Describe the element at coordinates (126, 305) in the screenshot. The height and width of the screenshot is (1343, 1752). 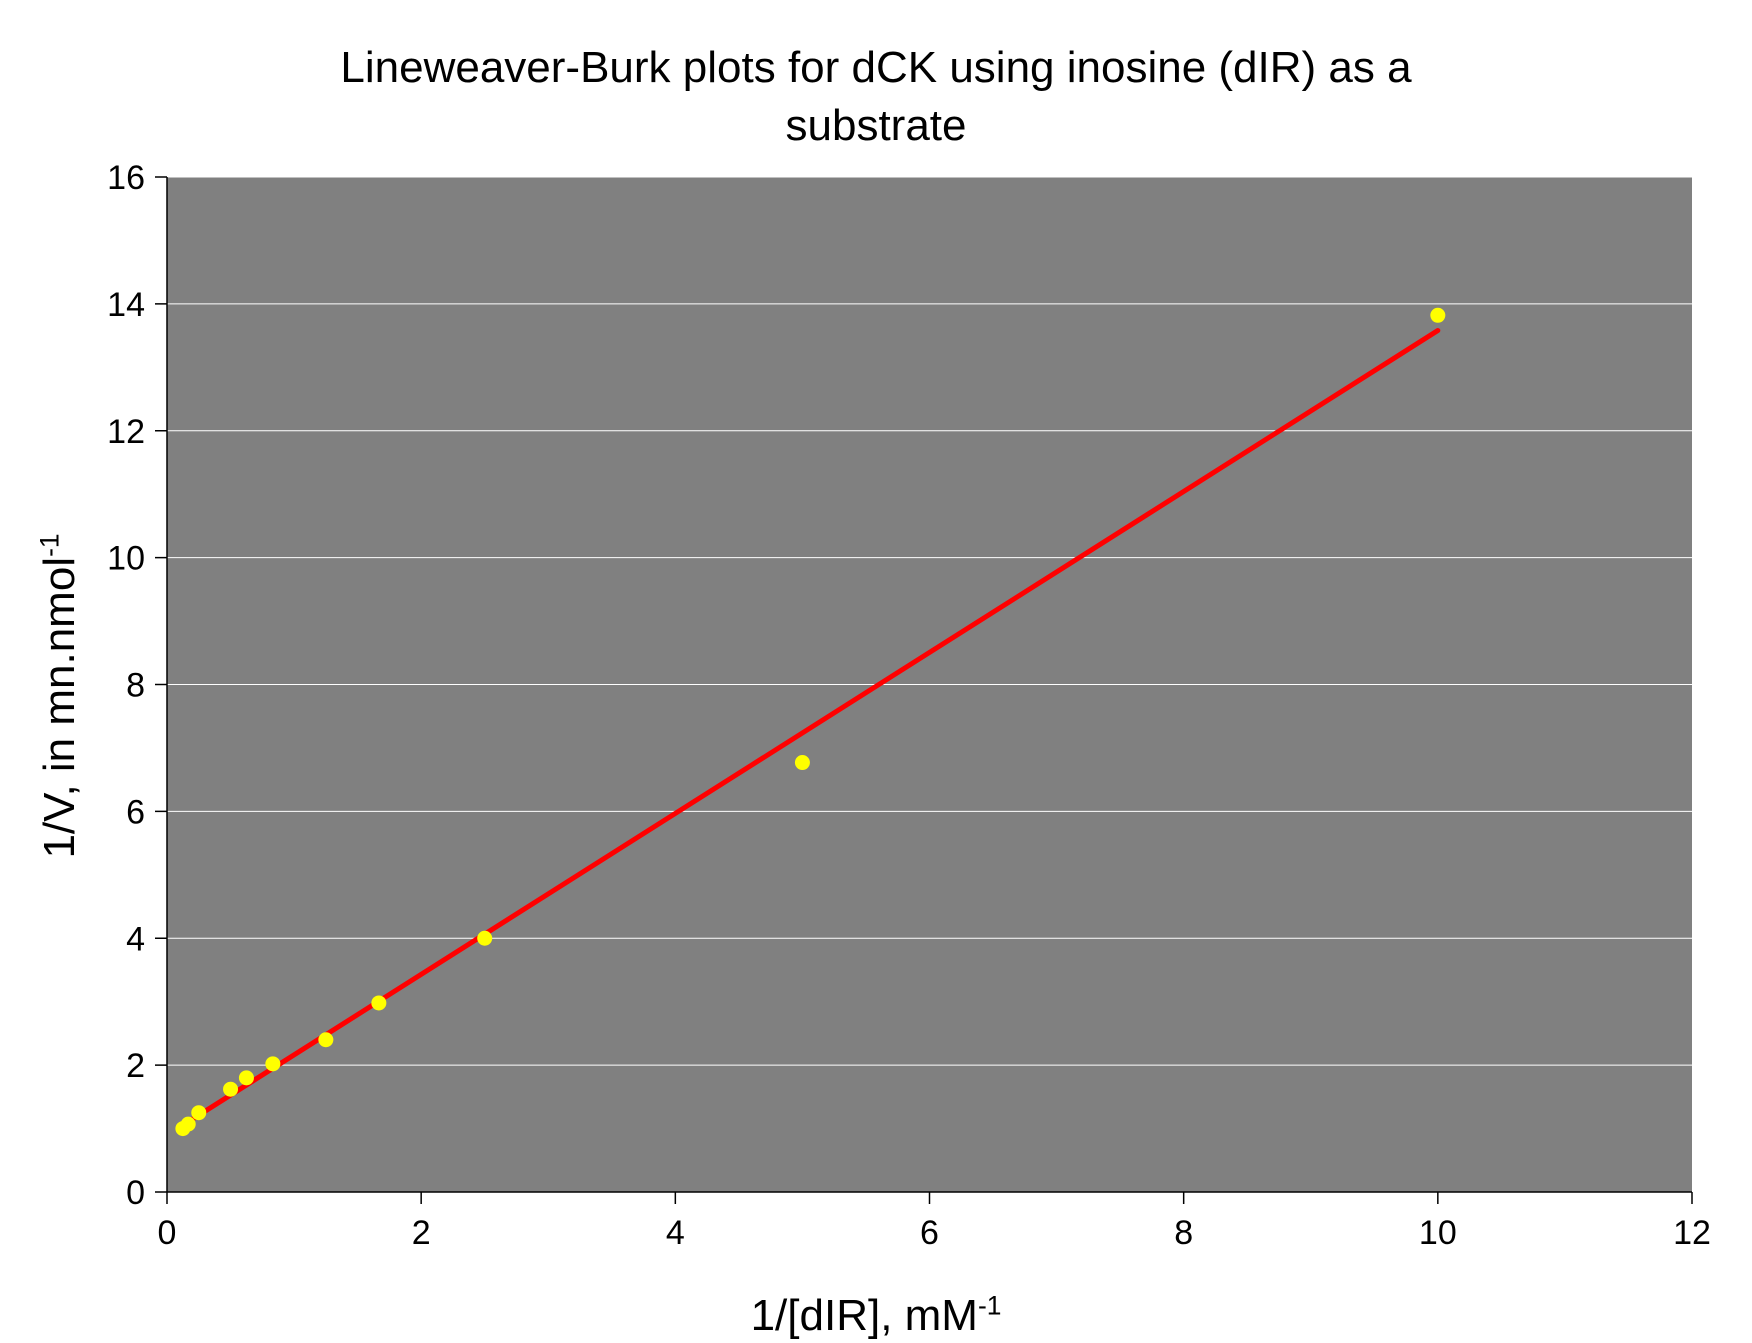
I see `y-tick-label-7: 14` at that location.